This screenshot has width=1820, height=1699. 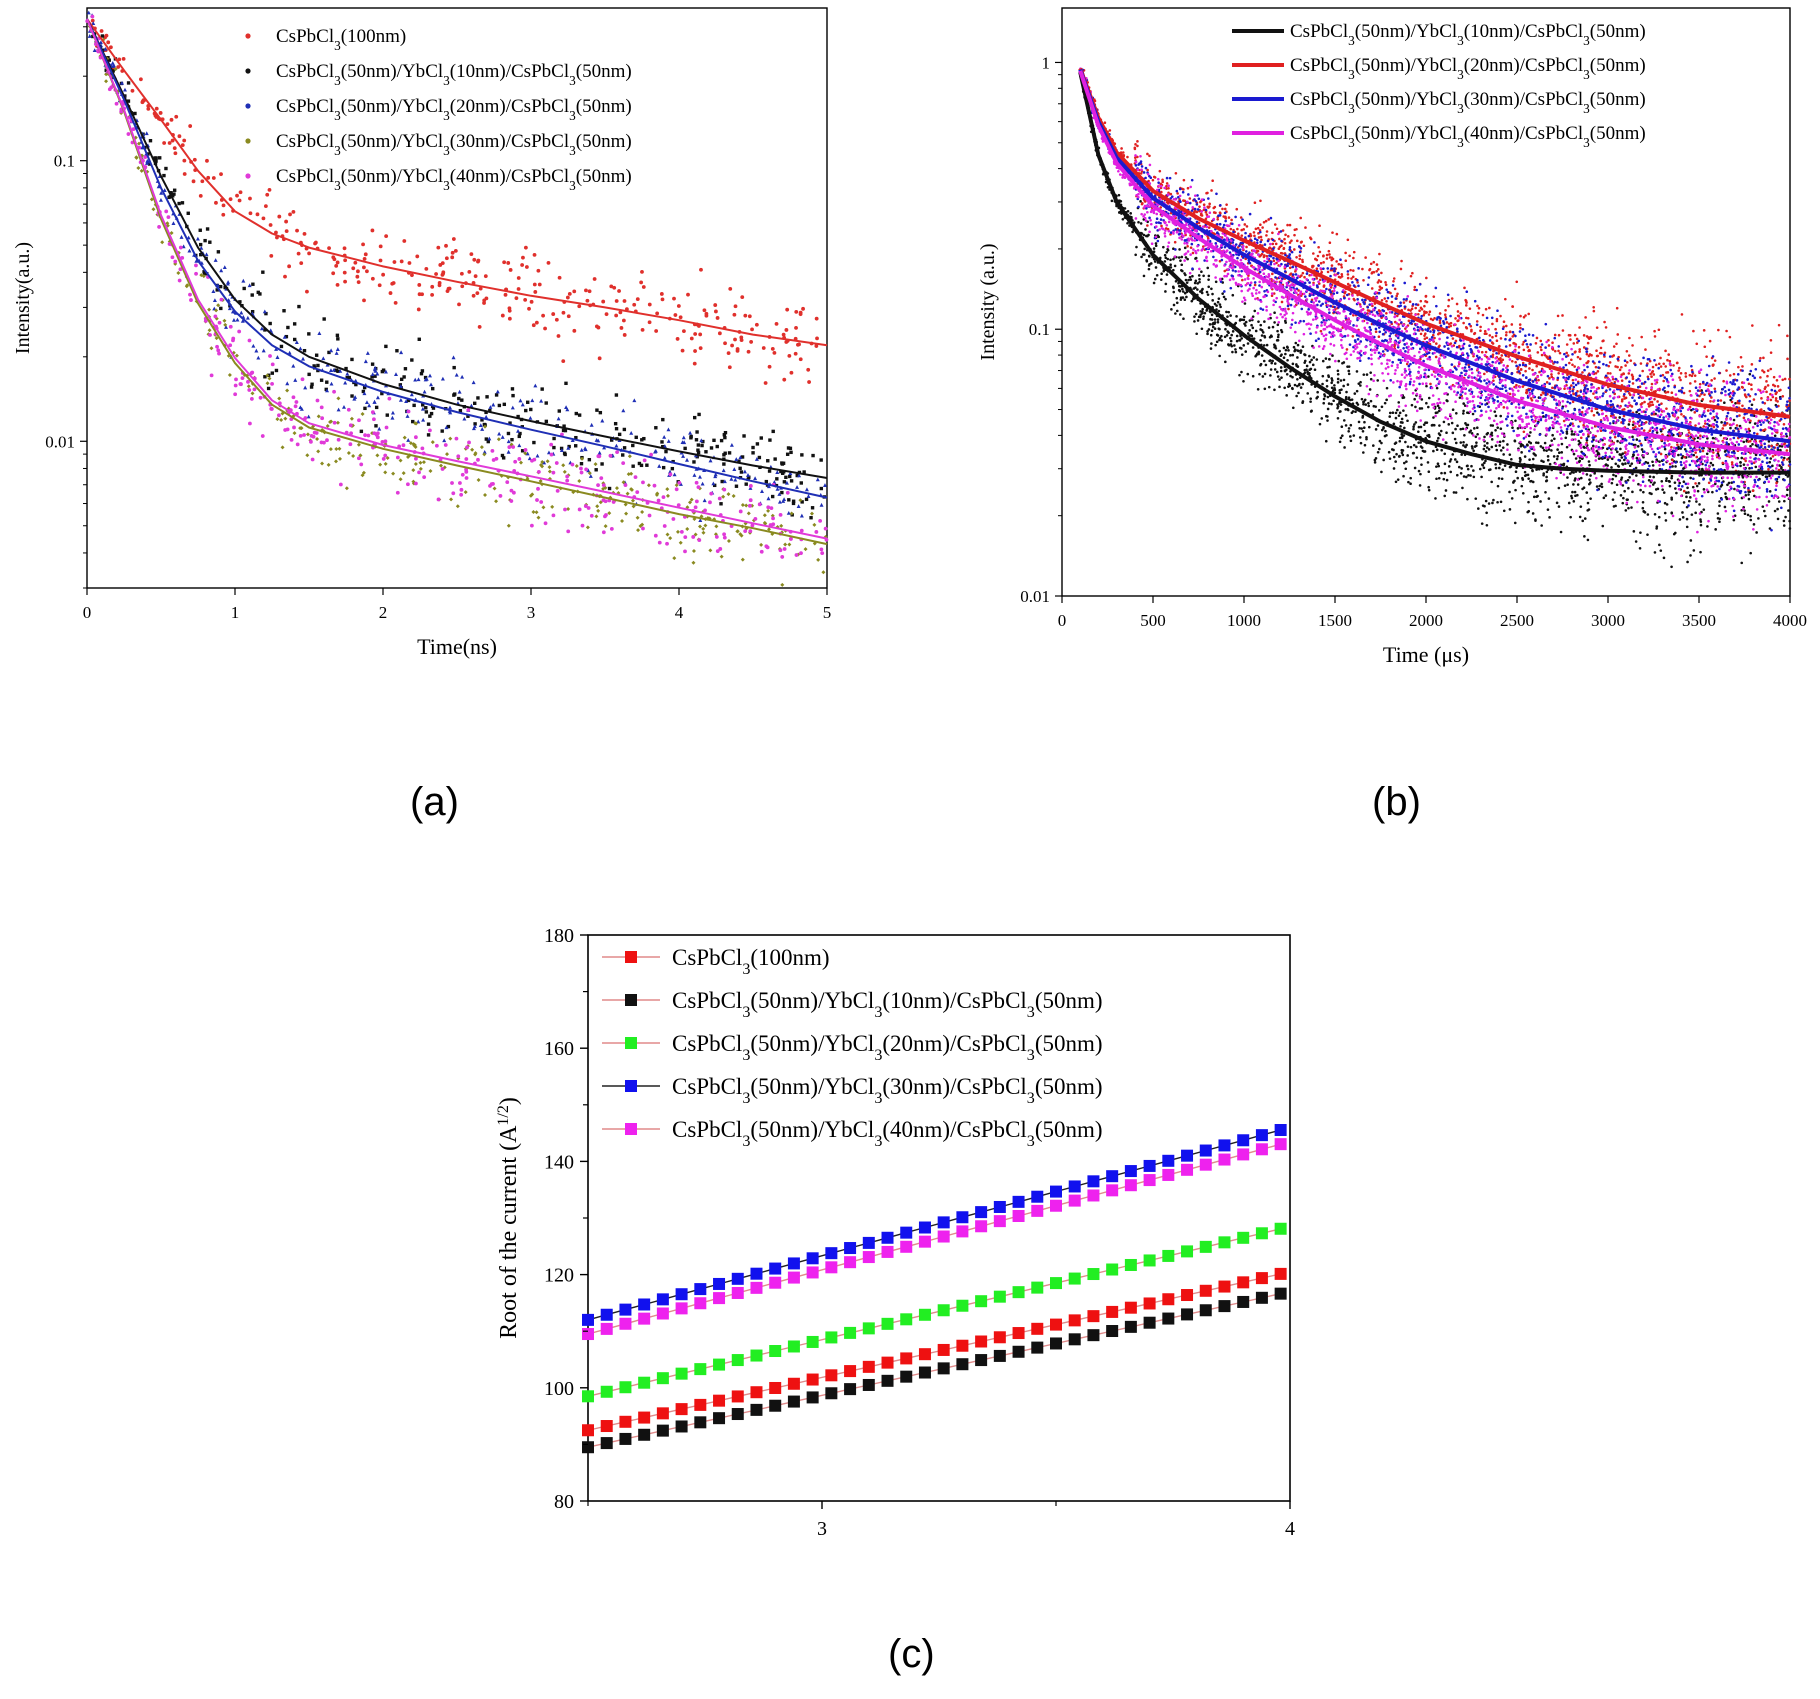 What do you see at coordinates (64, 161) in the screenshot?
I see `y-tick-label: 0.1` at bounding box center [64, 161].